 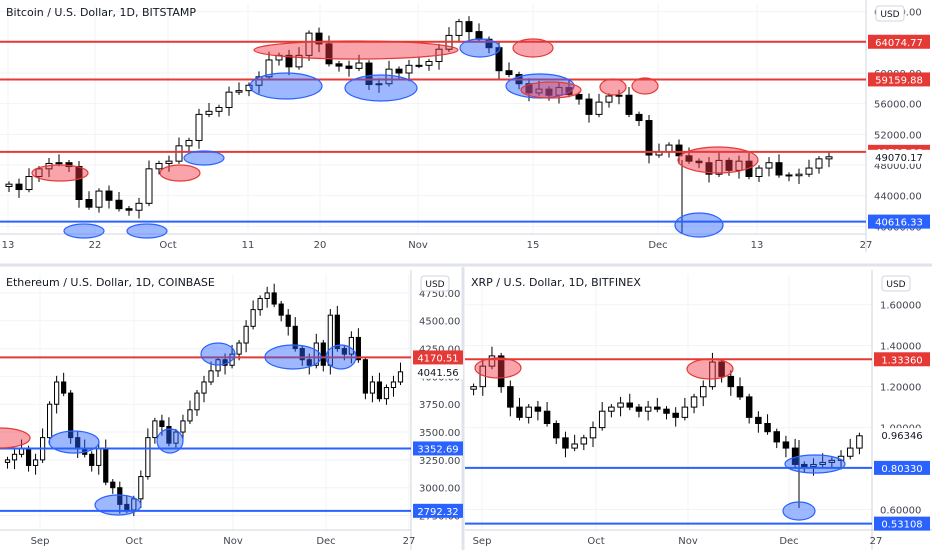 I want to click on level-price-label: 64074.77, so click(x=899, y=43).